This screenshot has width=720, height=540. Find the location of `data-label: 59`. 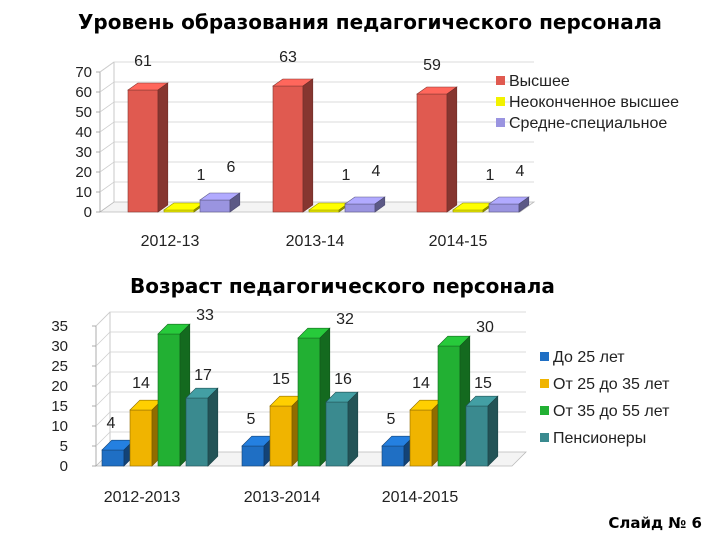

data-label: 59 is located at coordinates (432, 65).